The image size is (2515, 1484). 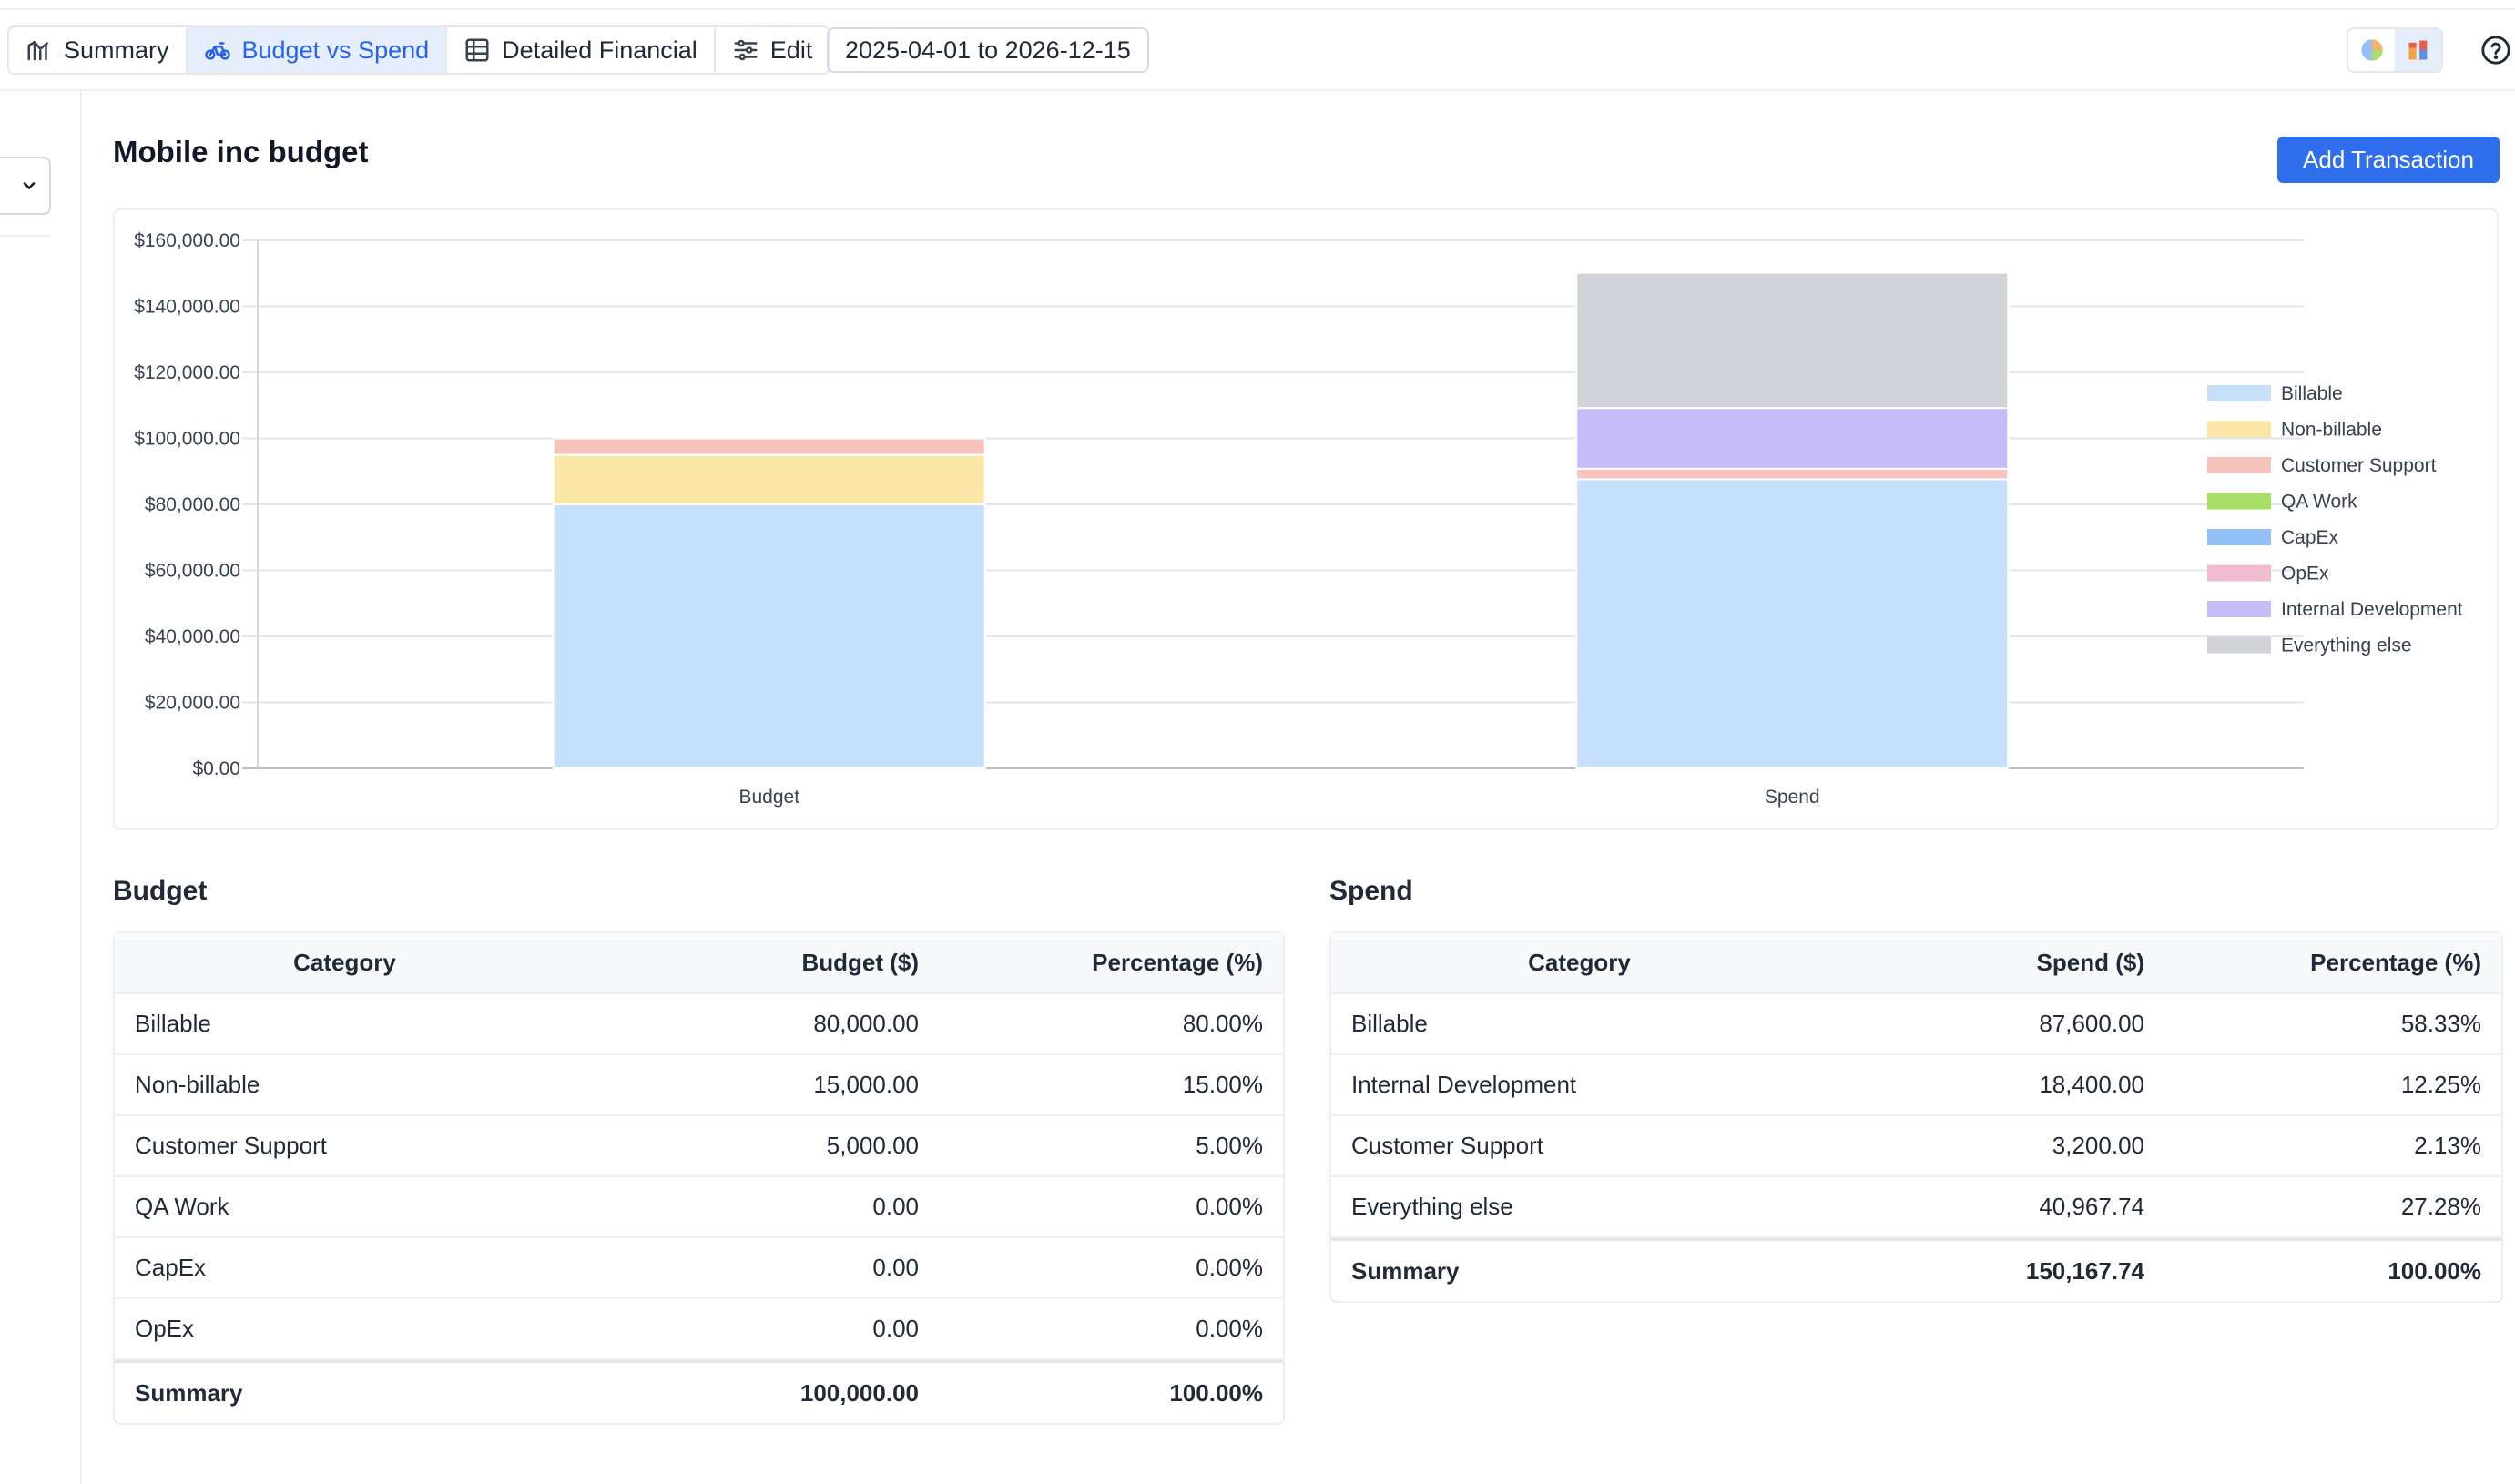 I want to click on chevron-down-icon, so click(x=30, y=185).